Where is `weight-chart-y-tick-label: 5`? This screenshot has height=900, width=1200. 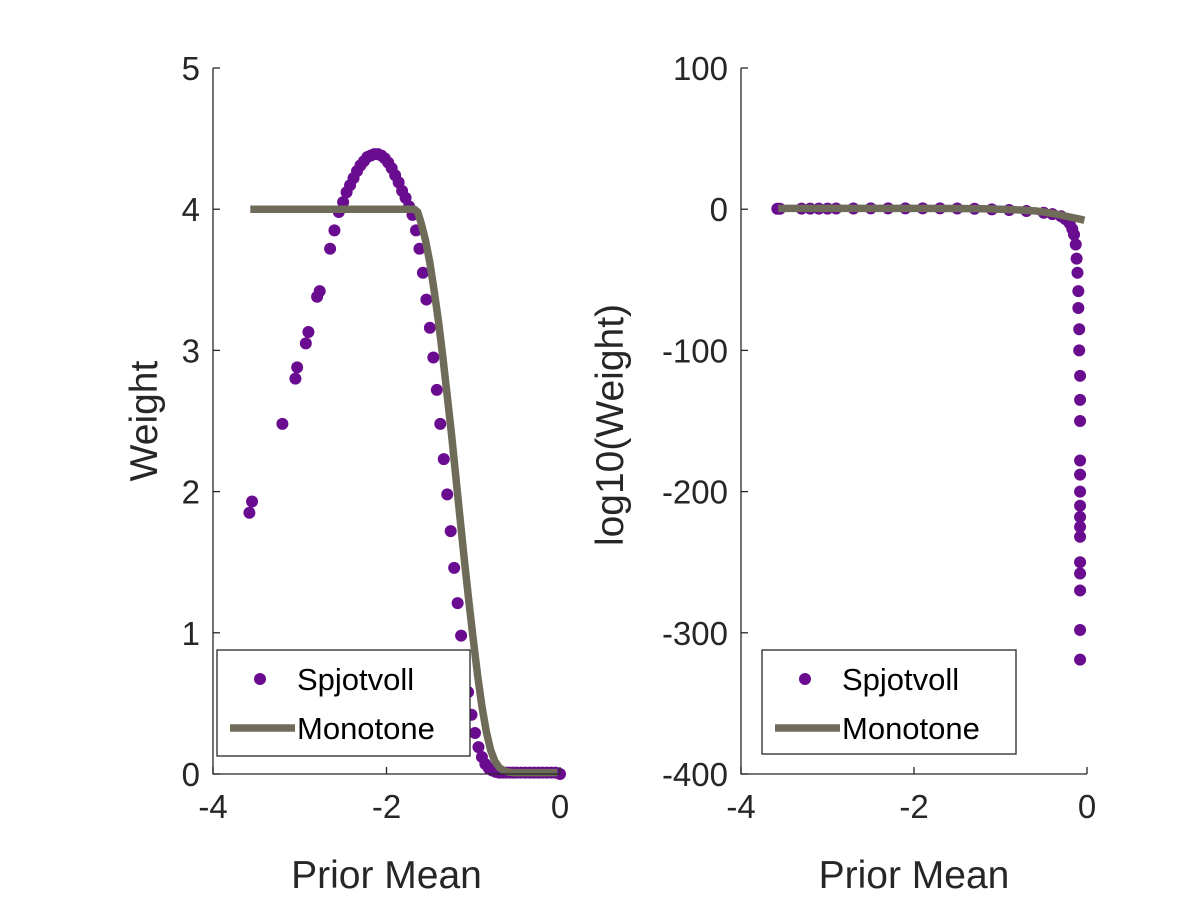 weight-chart-y-tick-label: 5 is located at coordinates (191, 68).